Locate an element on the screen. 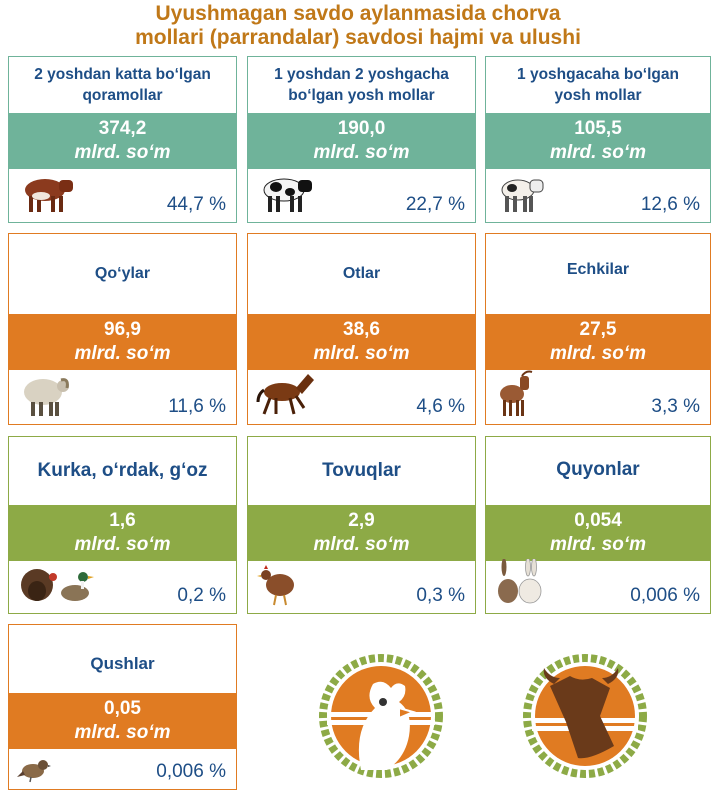 This screenshot has width=716, height=793. card-sheep: Qo‘ylar 96,9 mlrd. so‘m 11,6 % is located at coordinates (122, 329).